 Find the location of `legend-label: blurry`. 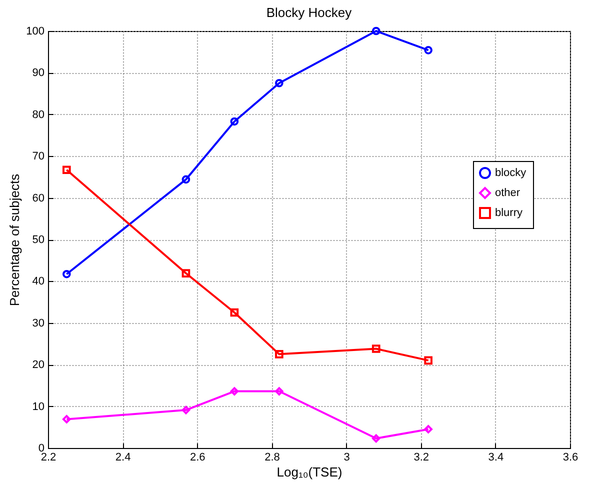

legend-label: blurry is located at coordinates (509, 213).